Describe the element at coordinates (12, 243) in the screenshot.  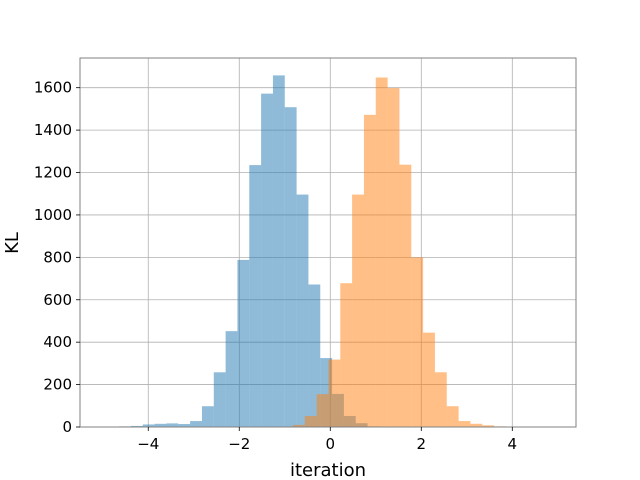
I see `y-axis-label: KL` at that location.